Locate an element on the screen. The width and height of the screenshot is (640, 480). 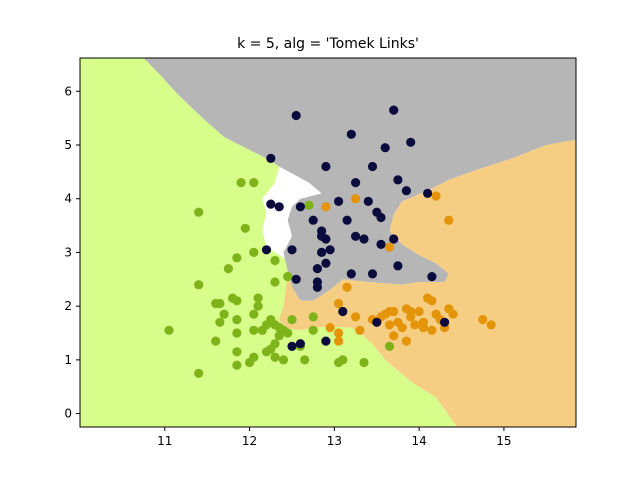
y-tick-label: 3 is located at coordinates (68, 252).